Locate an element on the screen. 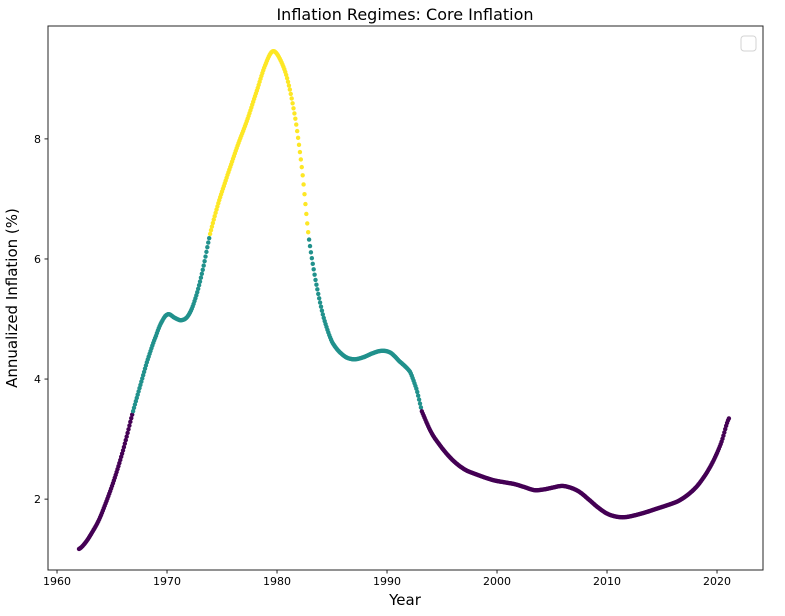 The image size is (785, 616). x-tick-label: 2000 is located at coordinates (497, 581).